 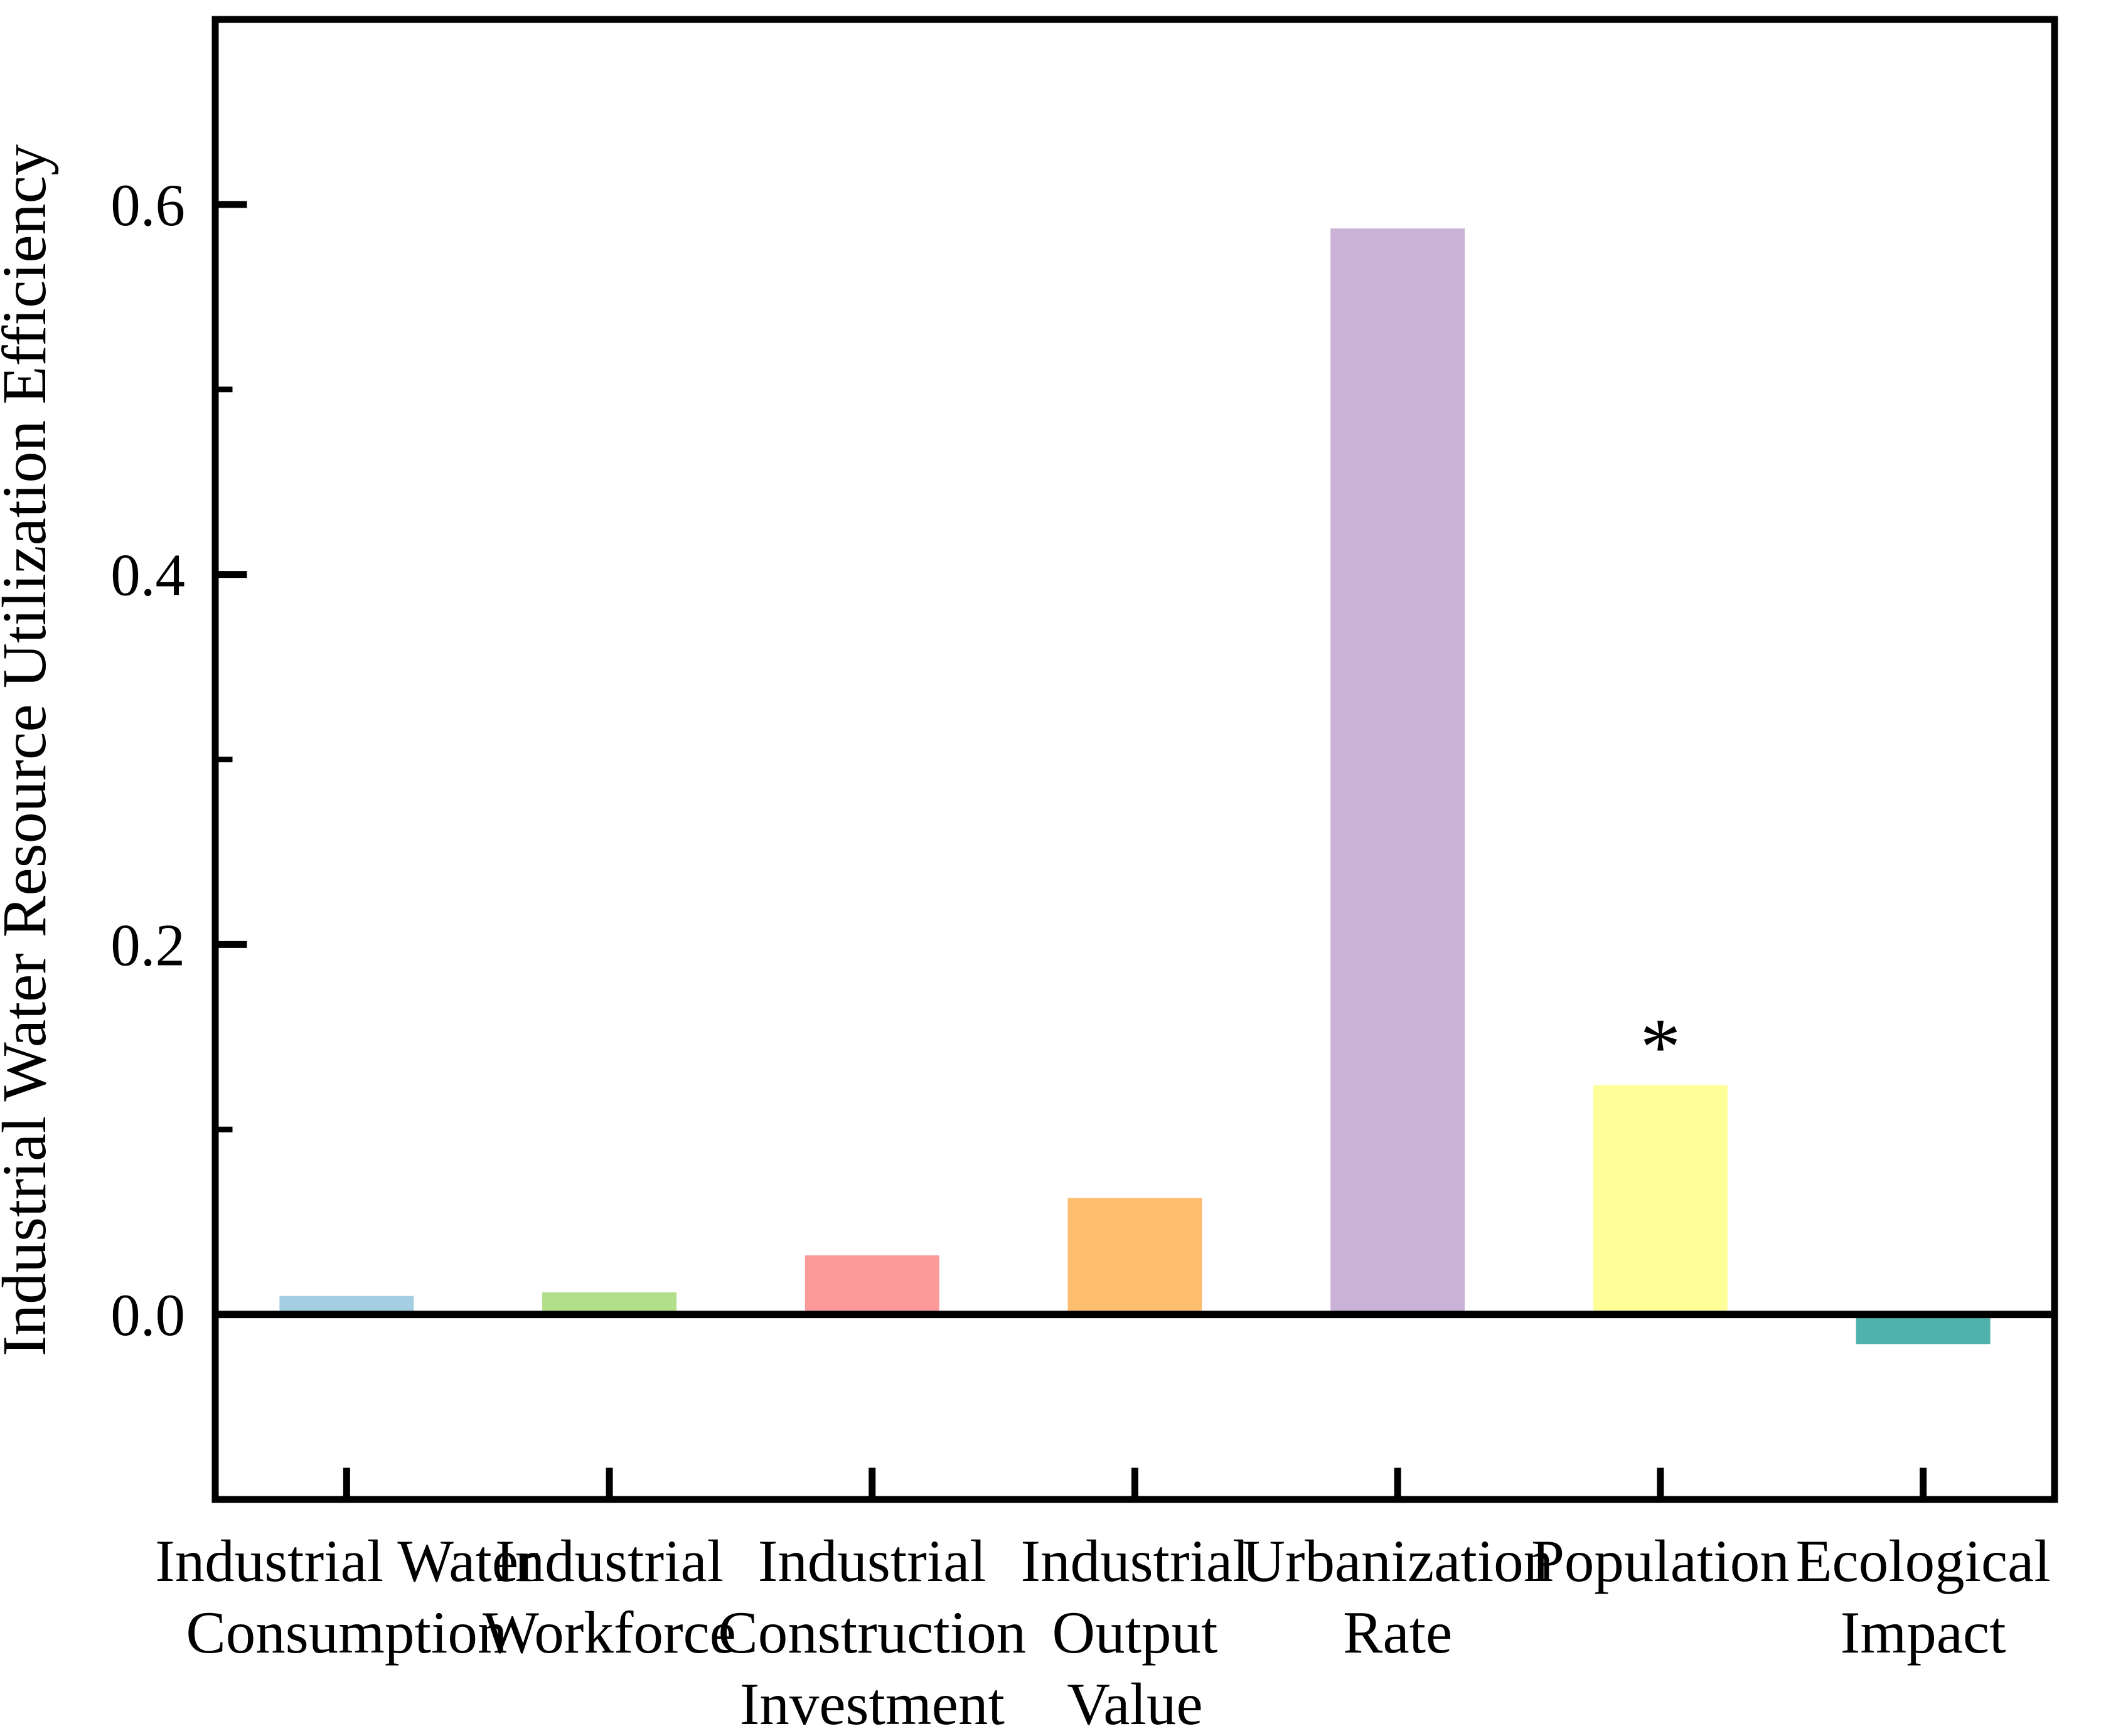 What do you see at coordinates (1923, 1632) in the screenshot?
I see `x-tick-label-line: Impact` at bounding box center [1923, 1632].